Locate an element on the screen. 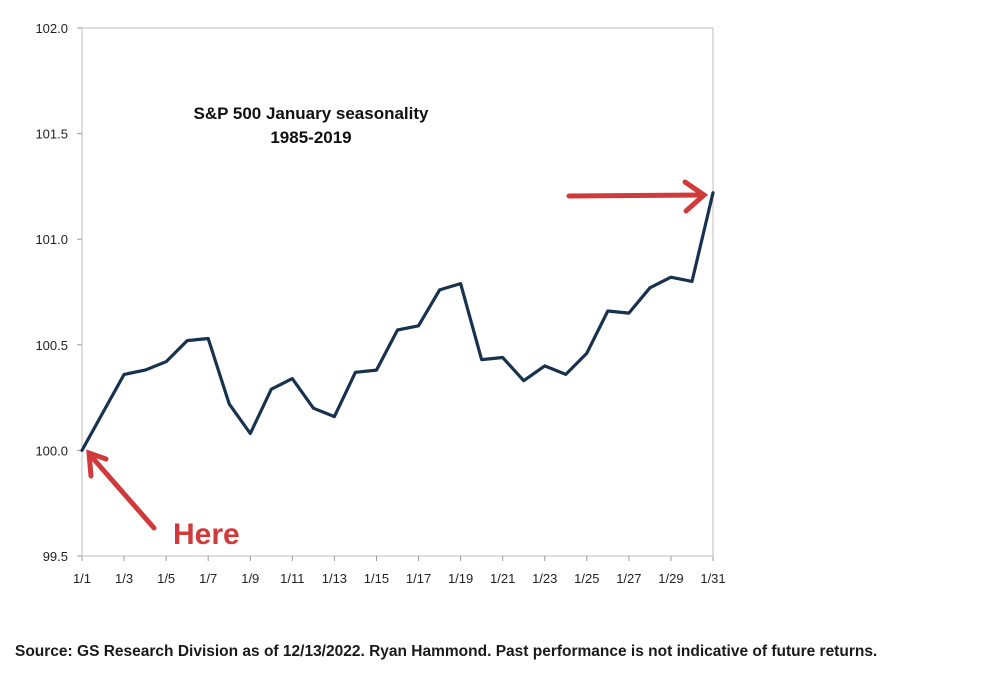 The image size is (982, 684). start-arrow-annotation is located at coordinates (121, 490).